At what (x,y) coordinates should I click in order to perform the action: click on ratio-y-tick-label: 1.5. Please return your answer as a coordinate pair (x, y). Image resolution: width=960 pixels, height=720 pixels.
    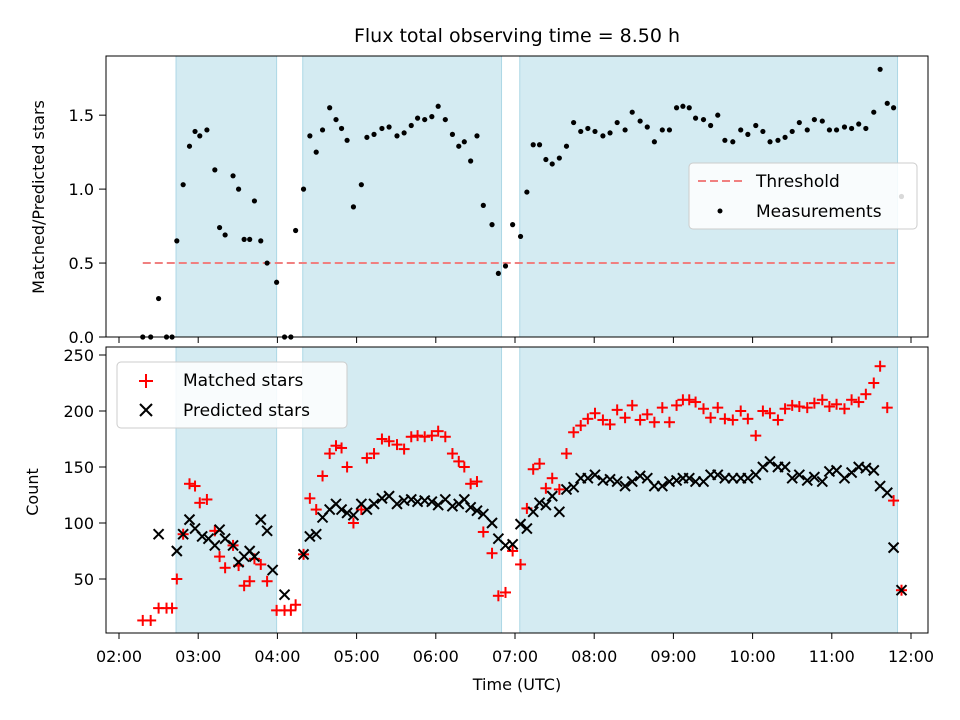
    Looking at the image, I should click on (81, 115).